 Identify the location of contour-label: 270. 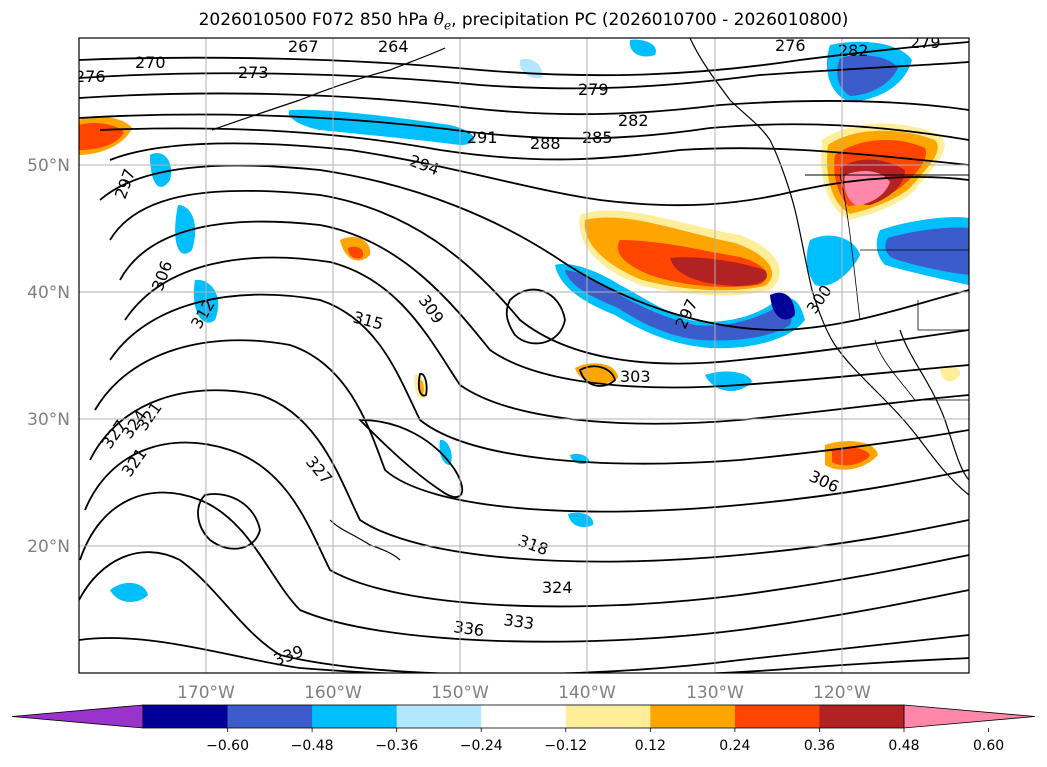
(150, 62).